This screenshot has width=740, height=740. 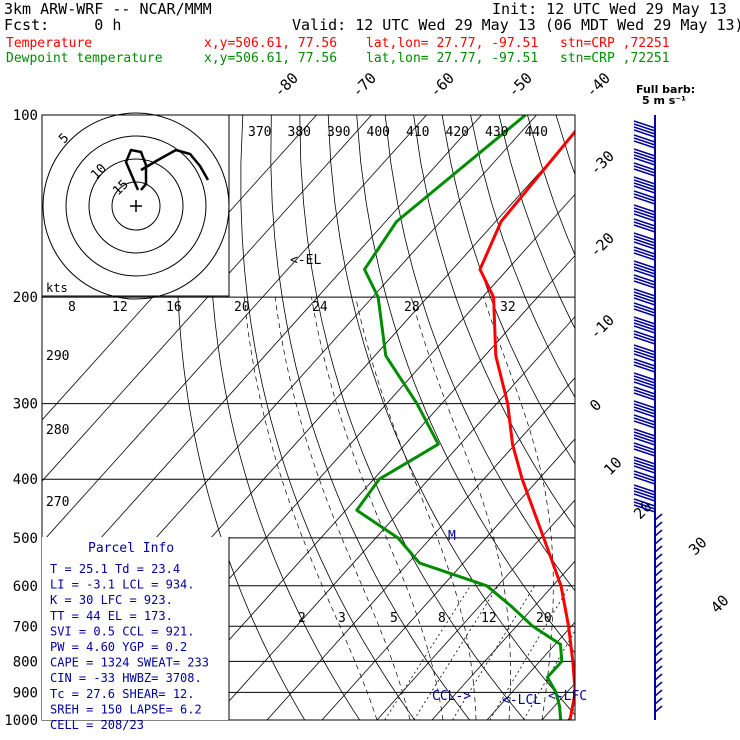 What do you see at coordinates (25, 480) in the screenshot?
I see `pressure-label: 400` at bounding box center [25, 480].